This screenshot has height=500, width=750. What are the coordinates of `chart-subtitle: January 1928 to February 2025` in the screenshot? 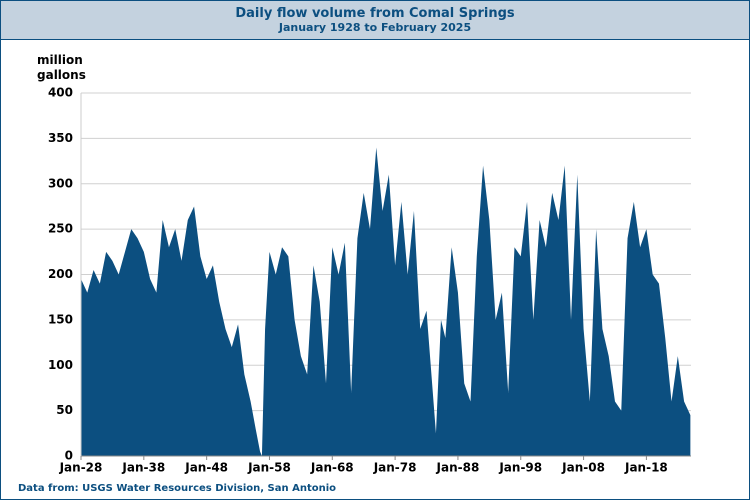 It's located at (375, 27).